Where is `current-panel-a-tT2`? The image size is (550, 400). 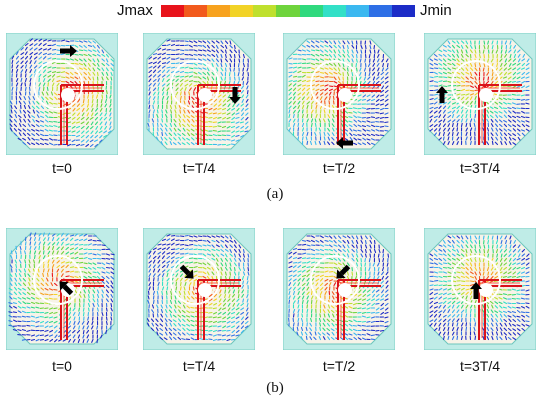
current-panel-a-tT2 is located at coordinates (339, 94).